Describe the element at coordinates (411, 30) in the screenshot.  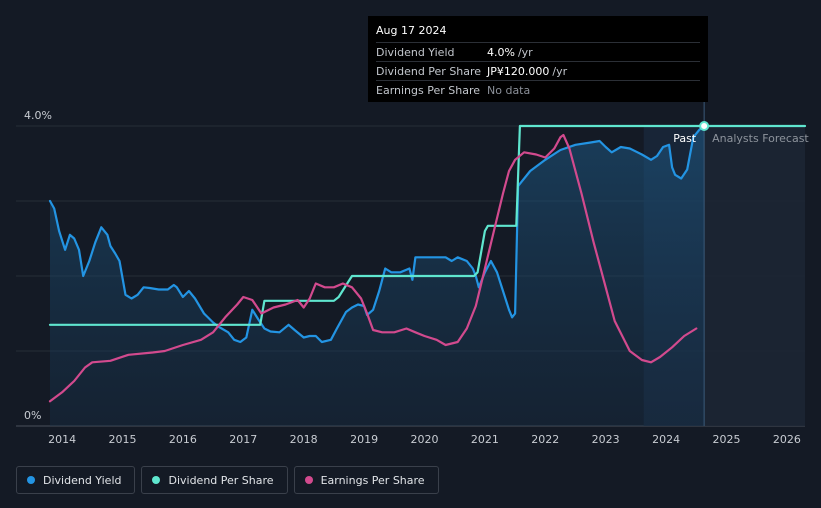
I see `tooltip-date: Aug 17 2024` at that location.